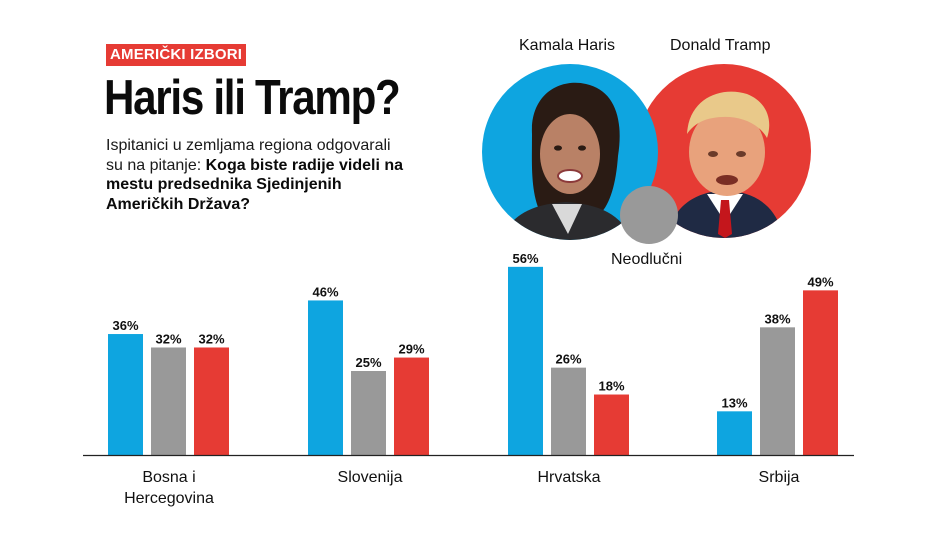  Describe the element at coordinates (368, 362) in the screenshot. I see `bar-value-label: 25%` at that location.